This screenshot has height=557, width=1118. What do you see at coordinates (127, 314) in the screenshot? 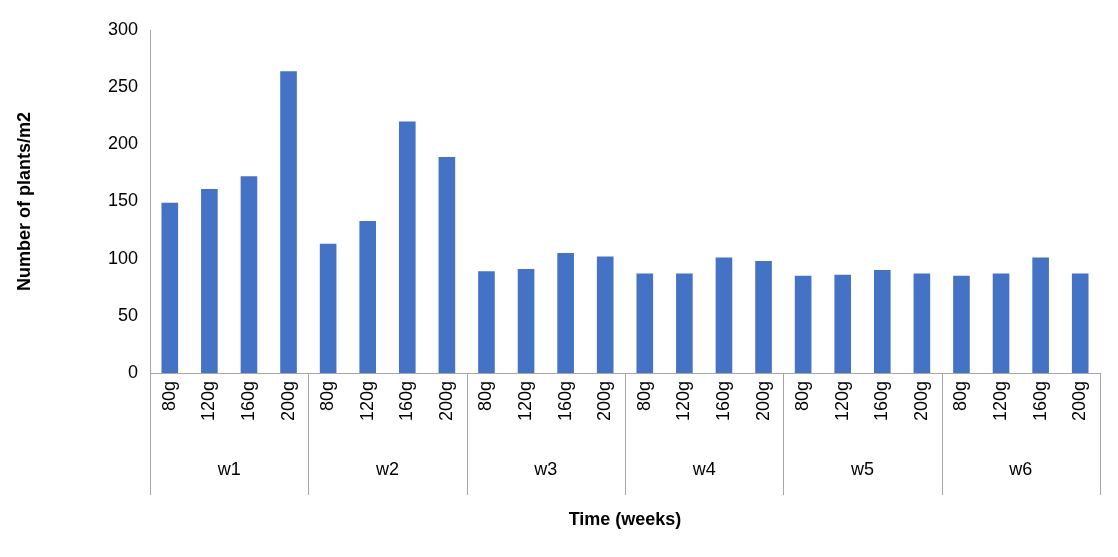
I see `y-tick-label: 50` at bounding box center [127, 314].